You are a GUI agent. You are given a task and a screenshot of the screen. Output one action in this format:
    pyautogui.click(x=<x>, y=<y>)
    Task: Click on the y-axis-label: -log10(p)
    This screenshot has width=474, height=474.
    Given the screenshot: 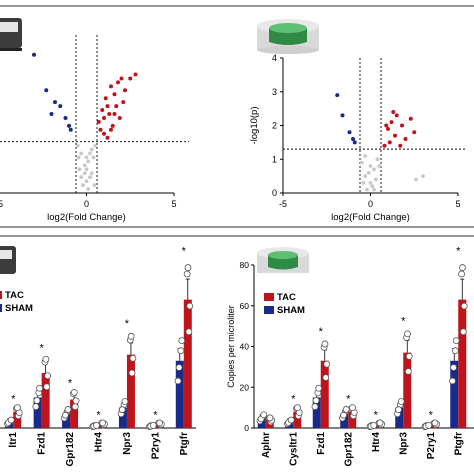 What is the action you would take?
    pyautogui.click(x=254, y=125)
    